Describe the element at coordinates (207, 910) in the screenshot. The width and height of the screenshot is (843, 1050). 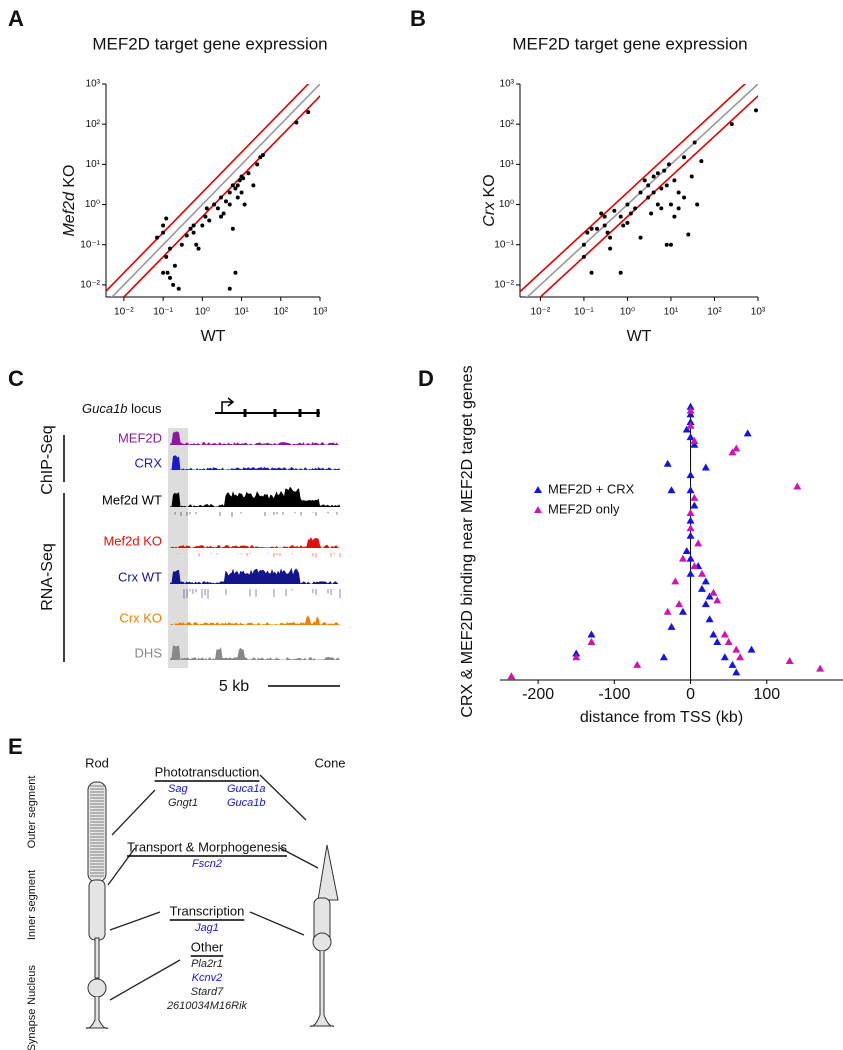
I see `group-title: Transcription` at that location.